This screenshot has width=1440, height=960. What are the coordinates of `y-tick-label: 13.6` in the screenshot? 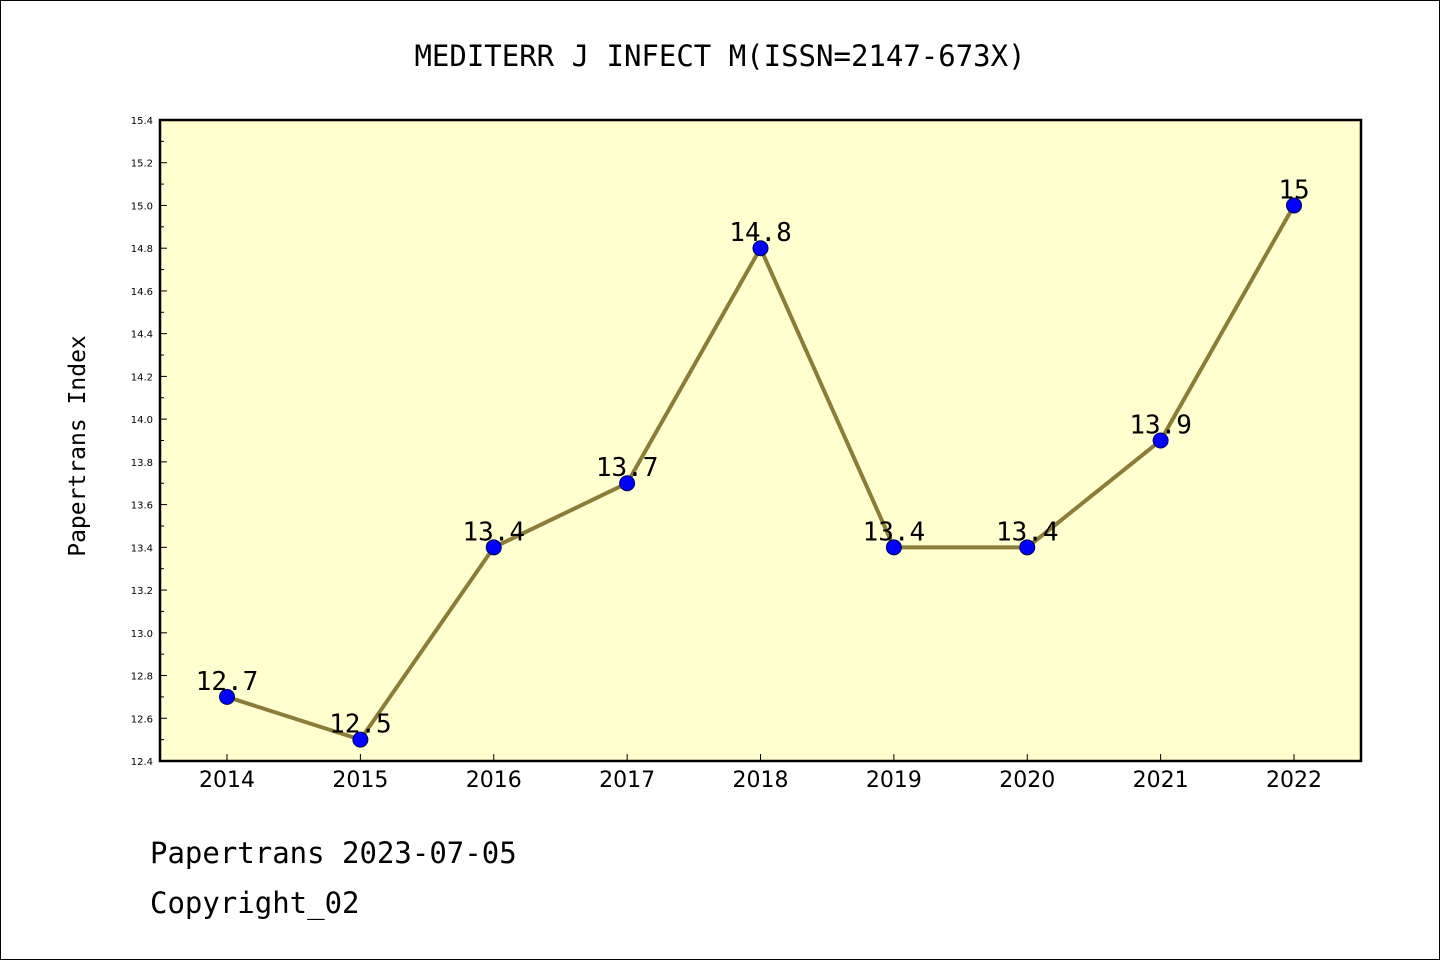 It's located at (142, 506).